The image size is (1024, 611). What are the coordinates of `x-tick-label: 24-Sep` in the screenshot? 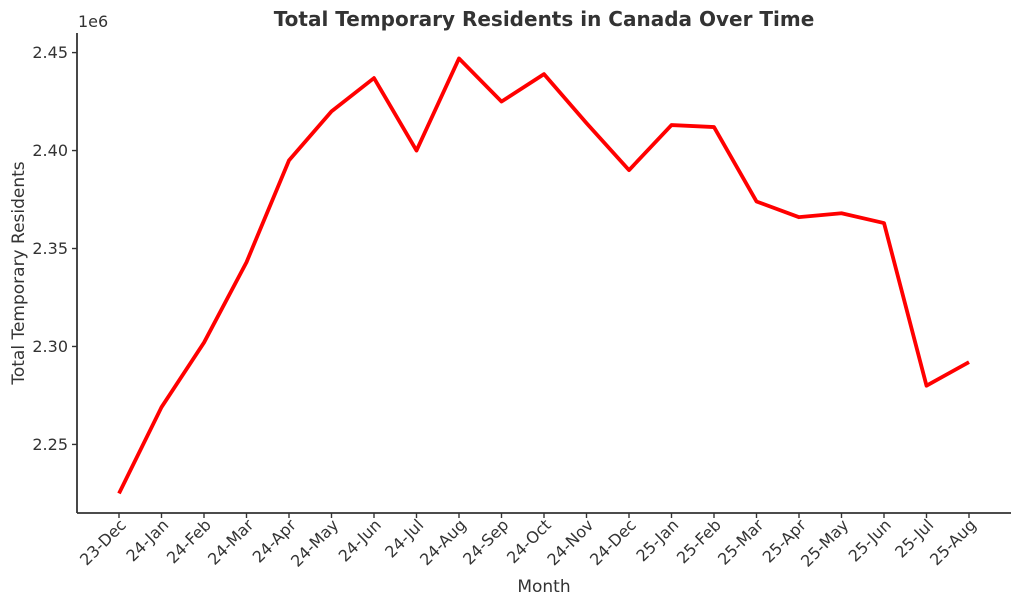 It's located at (485, 541).